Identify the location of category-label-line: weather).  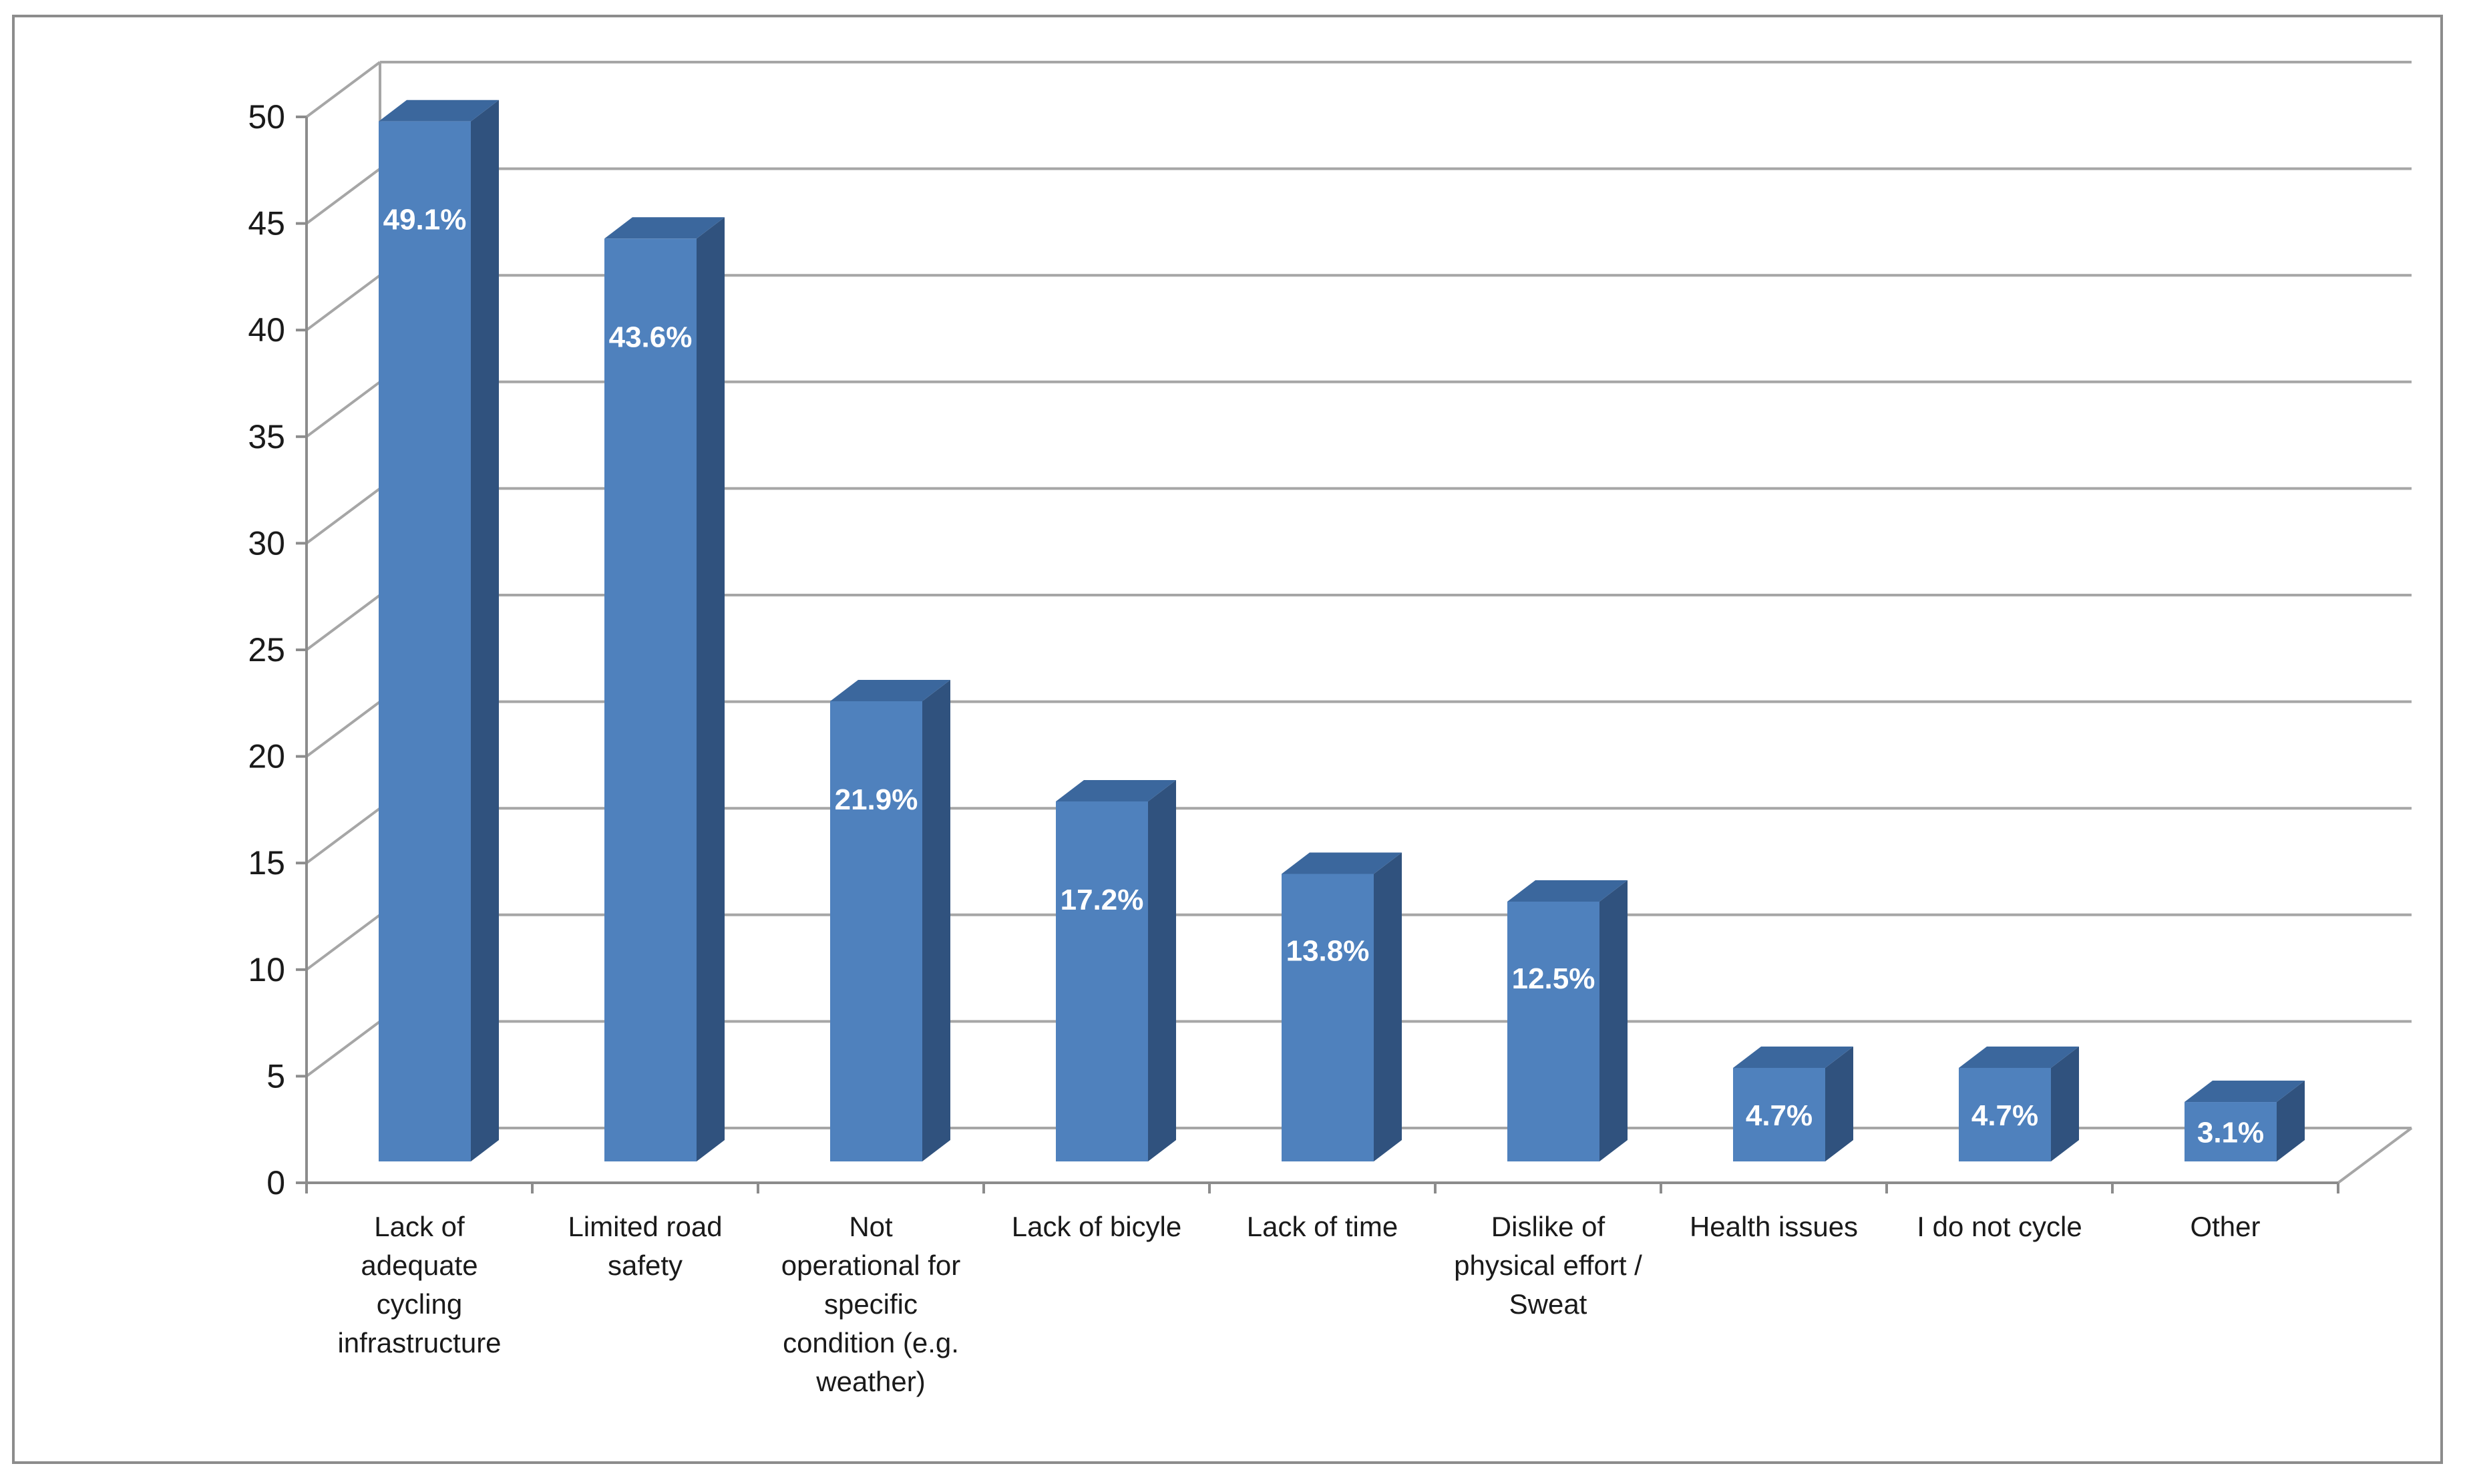
(870, 1381).